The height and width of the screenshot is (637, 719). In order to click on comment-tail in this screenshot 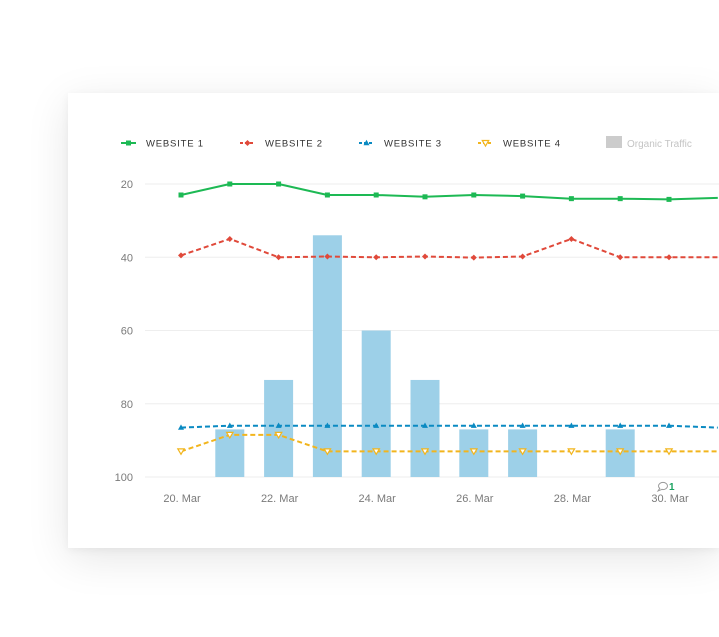, I will do `click(659, 490)`.